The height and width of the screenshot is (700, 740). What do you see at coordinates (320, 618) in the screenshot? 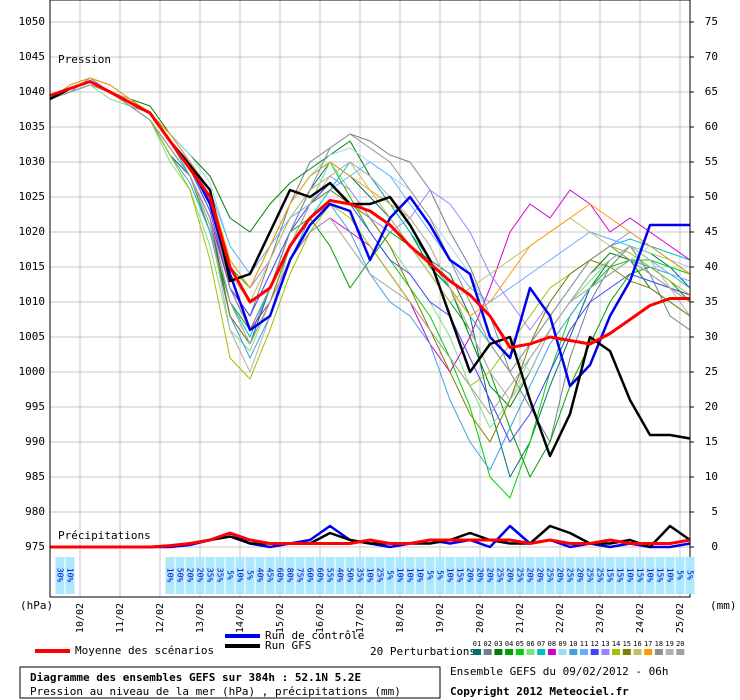
I see `x-tick-label: 16/02` at bounding box center [320, 618].